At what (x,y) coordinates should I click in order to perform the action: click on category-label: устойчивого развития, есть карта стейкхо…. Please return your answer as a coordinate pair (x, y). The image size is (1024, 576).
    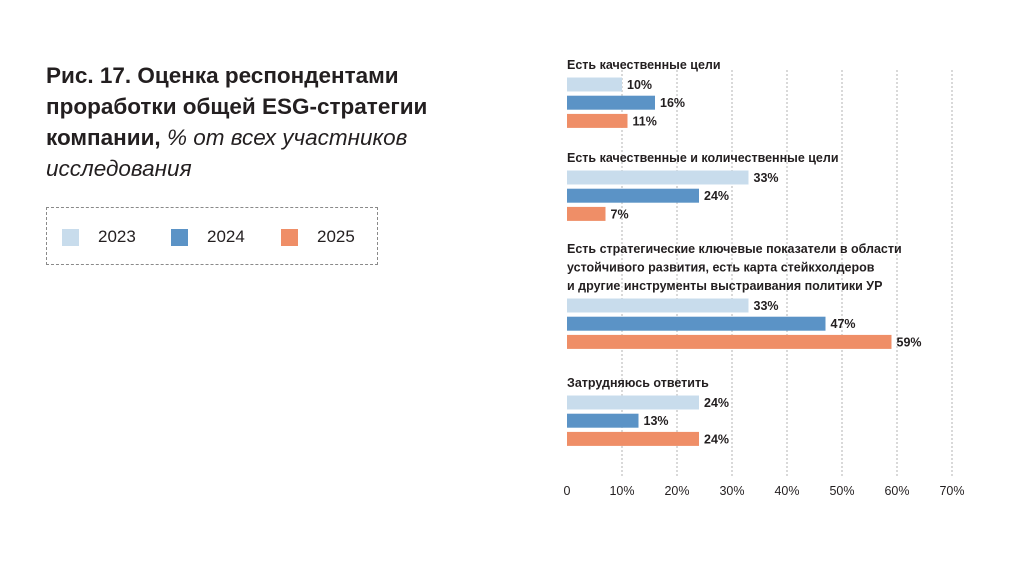
    Looking at the image, I should click on (721, 268).